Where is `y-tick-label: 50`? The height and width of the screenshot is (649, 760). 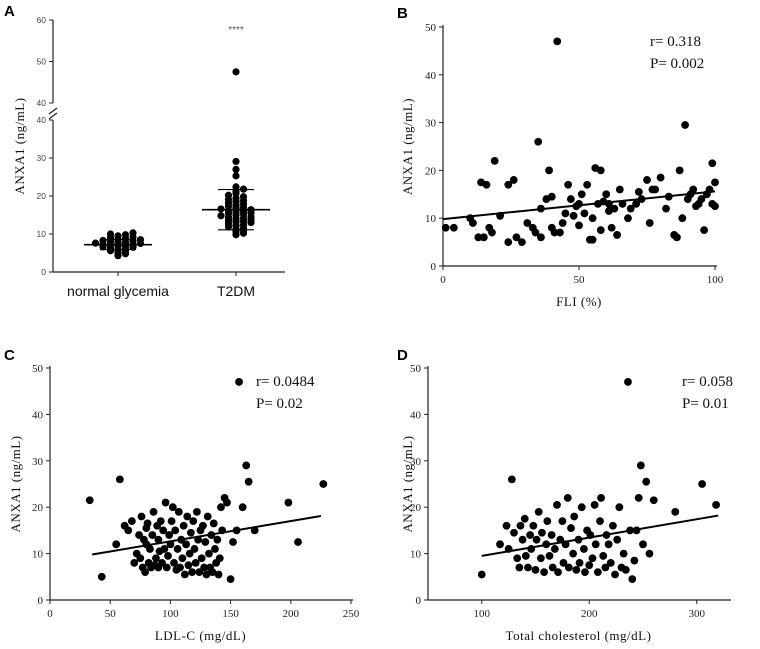 y-tick-label: 50 is located at coordinates (38, 369).